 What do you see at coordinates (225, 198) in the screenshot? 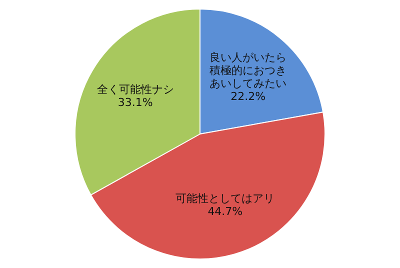
I see `slice-label: 可能性としてはアリ` at bounding box center [225, 198].